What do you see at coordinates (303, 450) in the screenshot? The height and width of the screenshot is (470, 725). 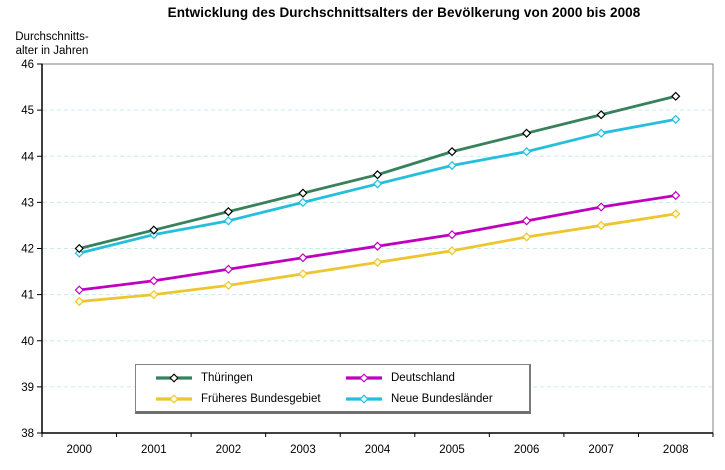 I see `svg-text: 2003` at bounding box center [303, 450].